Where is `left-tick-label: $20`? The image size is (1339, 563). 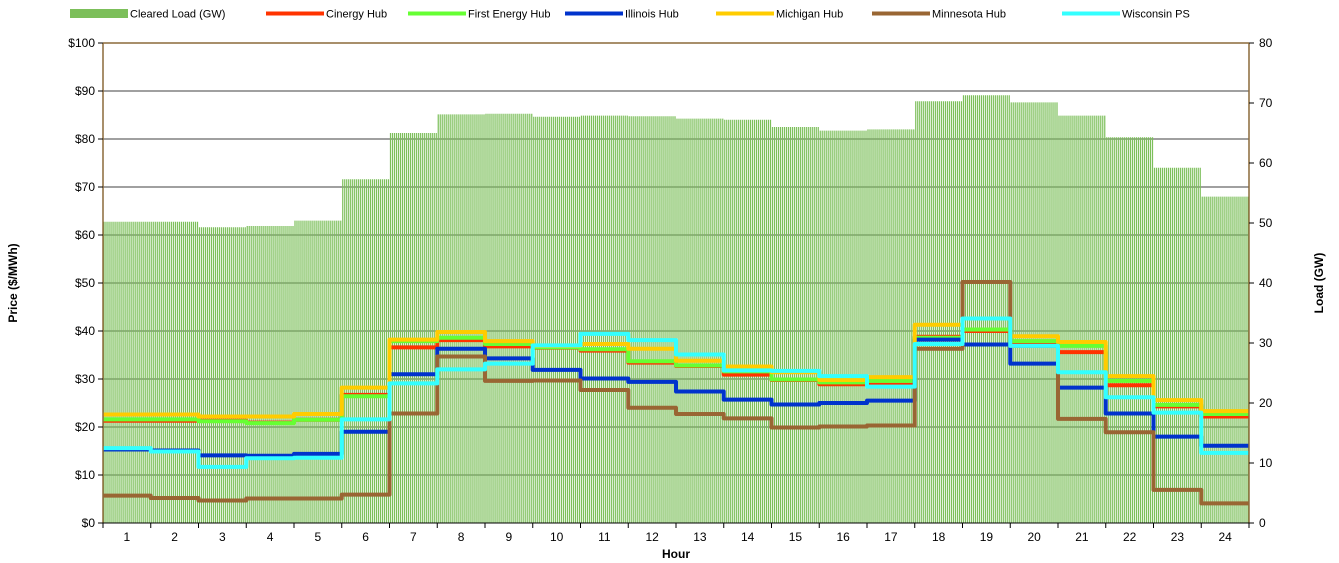
left-tick-label: $20 is located at coordinates (85, 427).